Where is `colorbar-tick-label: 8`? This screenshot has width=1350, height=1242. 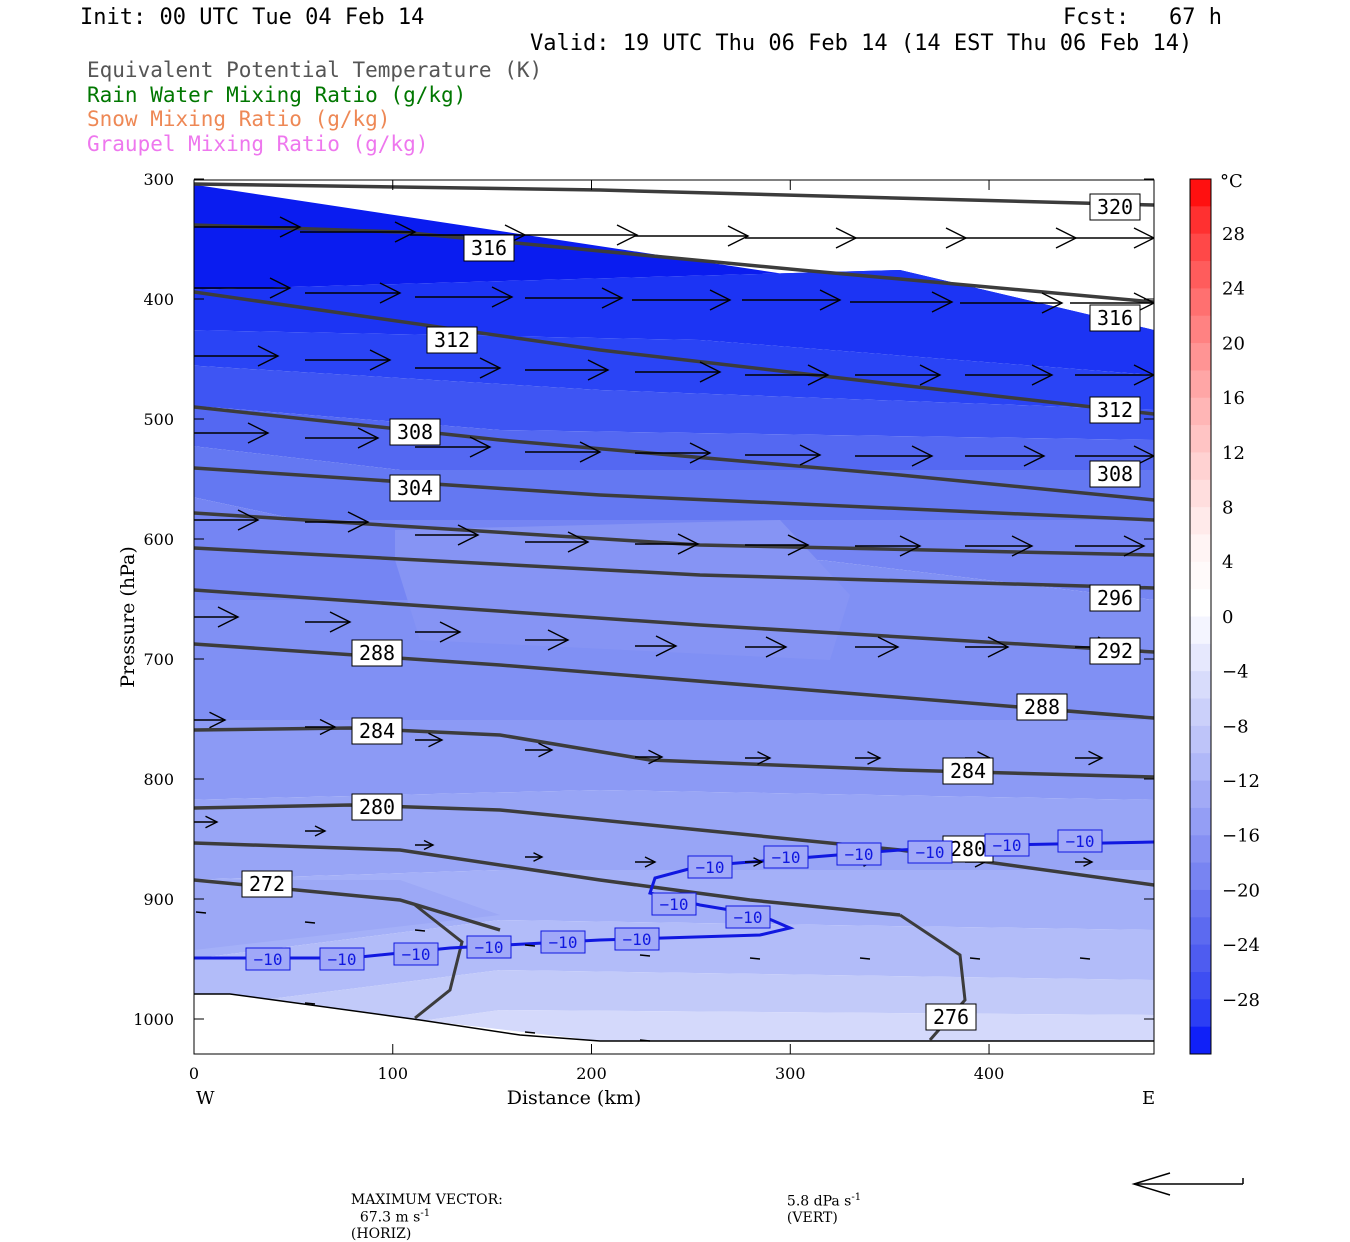 colorbar-tick-label: 8 is located at coordinates (1227, 508).